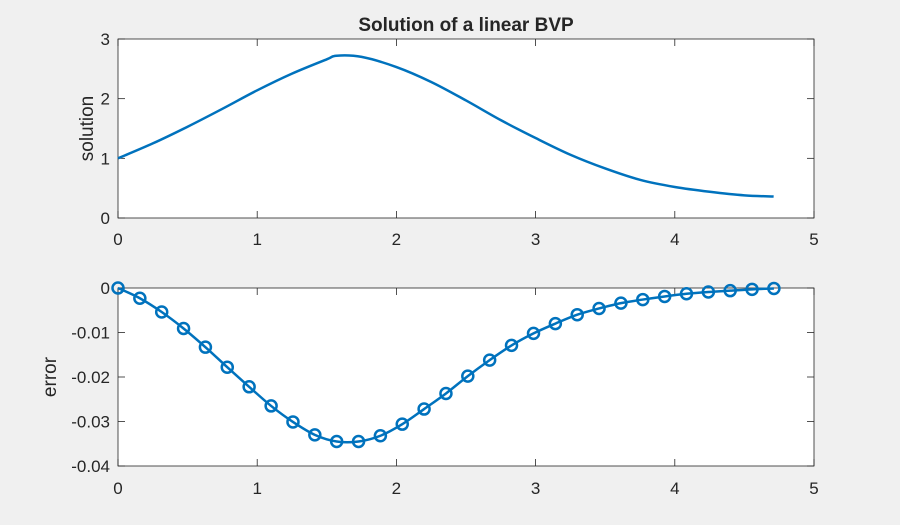 Image resolution: width=900 pixels, height=525 pixels. What do you see at coordinates (813, 239) in the screenshot?
I see `top-x-tick-label: 5` at bounding box center [813, 239].